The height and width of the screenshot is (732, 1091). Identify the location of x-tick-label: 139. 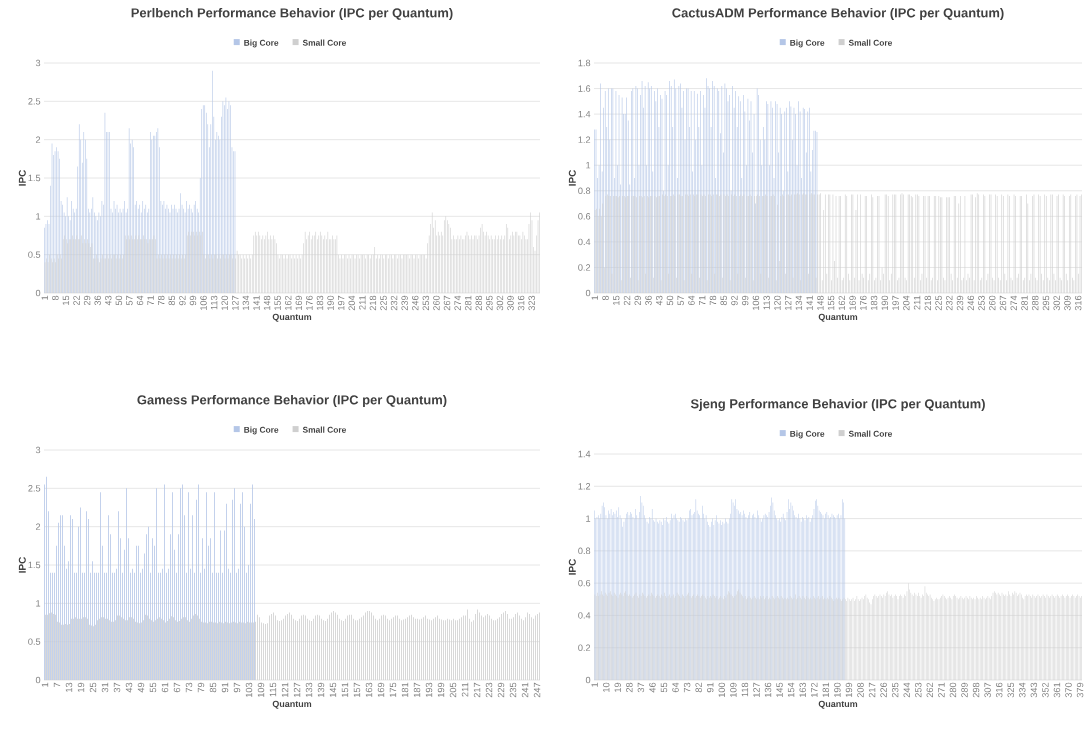
(321, 689).